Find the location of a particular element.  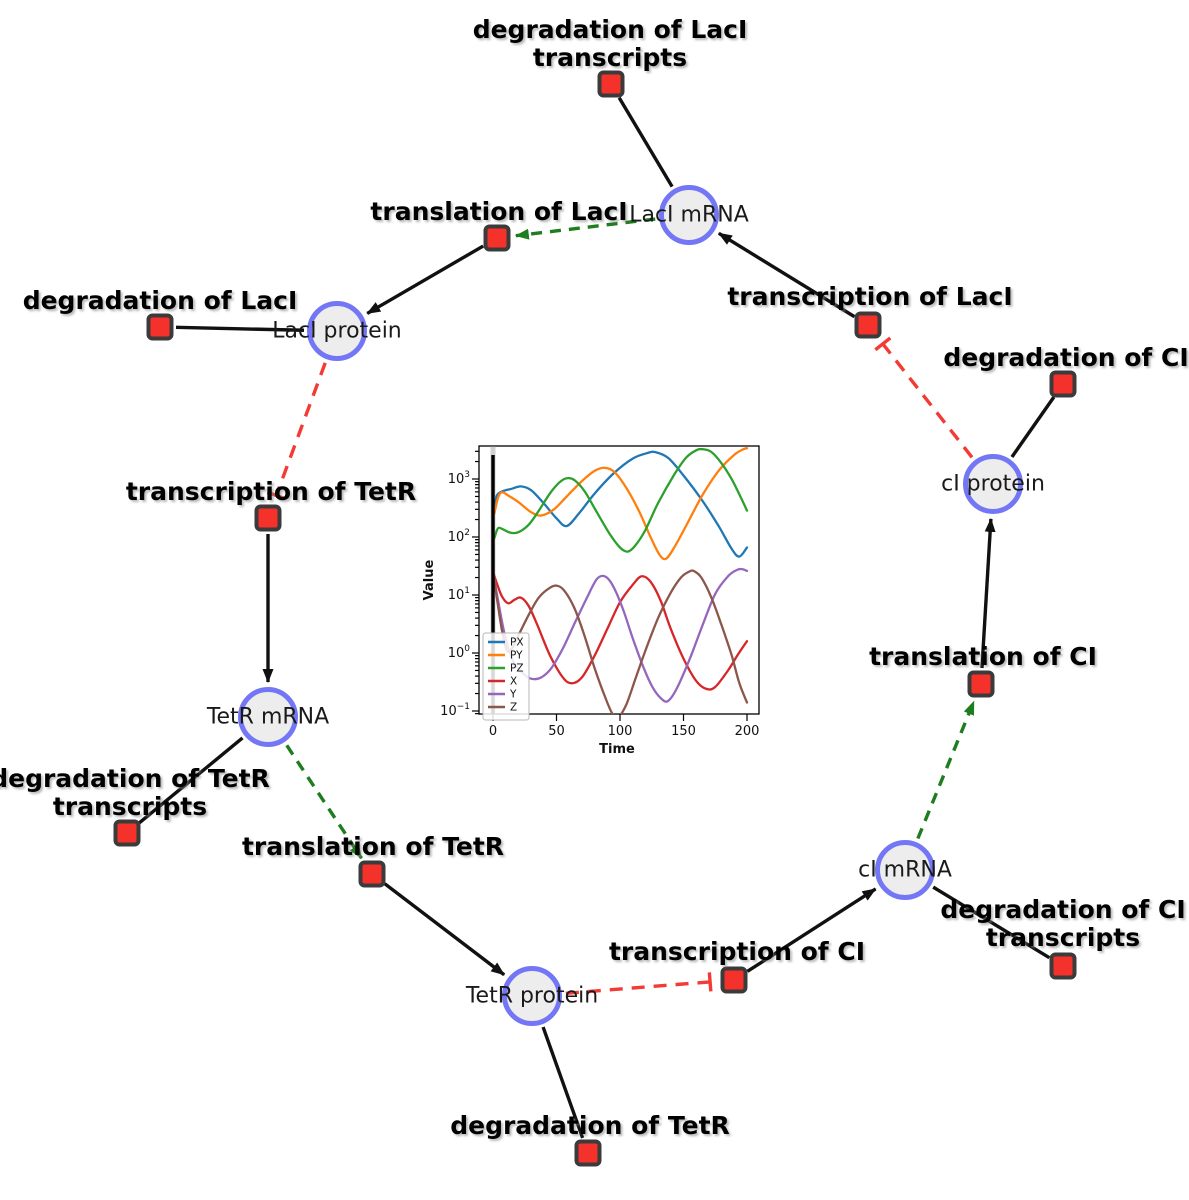

reaction-label-translation-laci: translation of LacI is located at coordinates (498, 212).